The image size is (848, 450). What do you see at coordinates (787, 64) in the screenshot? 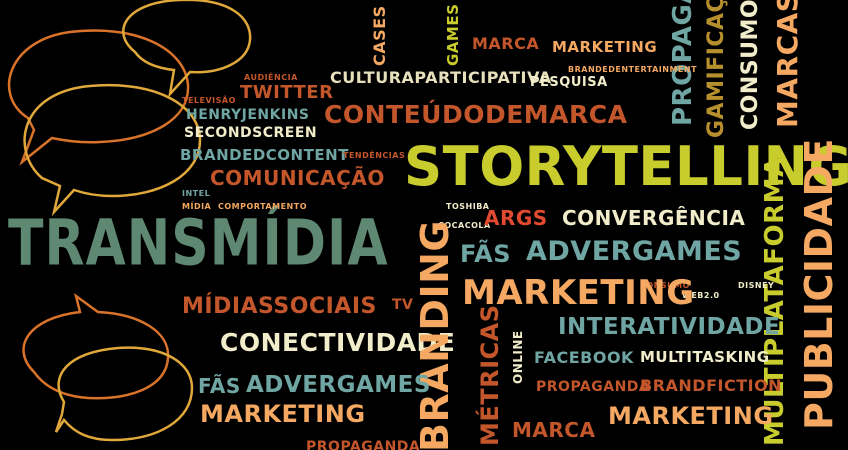
I see `word-marcas: MARCAS` at bounding box center [787, 64].